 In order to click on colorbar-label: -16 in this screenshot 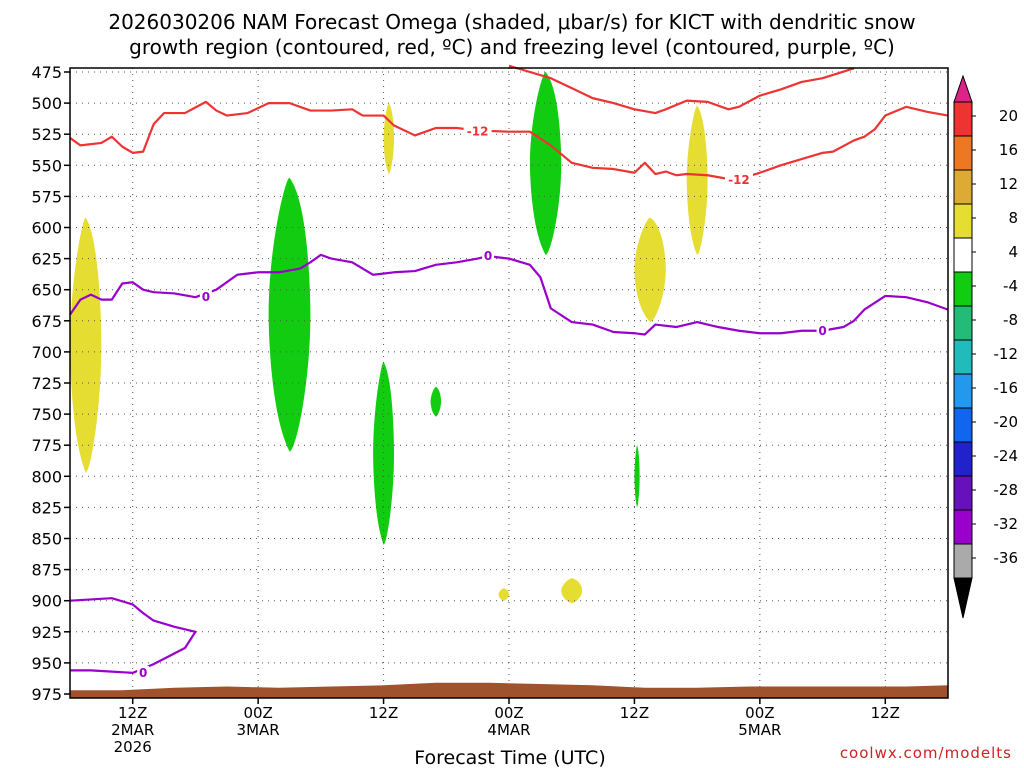, I will do `click(1006, 388)`.